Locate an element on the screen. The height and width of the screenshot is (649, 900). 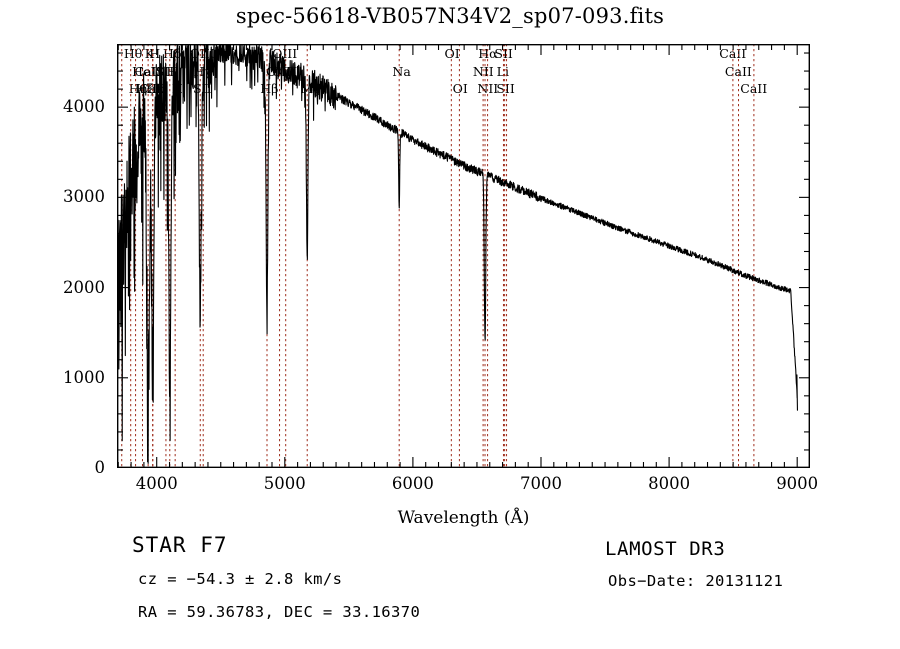
spectral-line-label: Na is located at coordinates (401, 71).